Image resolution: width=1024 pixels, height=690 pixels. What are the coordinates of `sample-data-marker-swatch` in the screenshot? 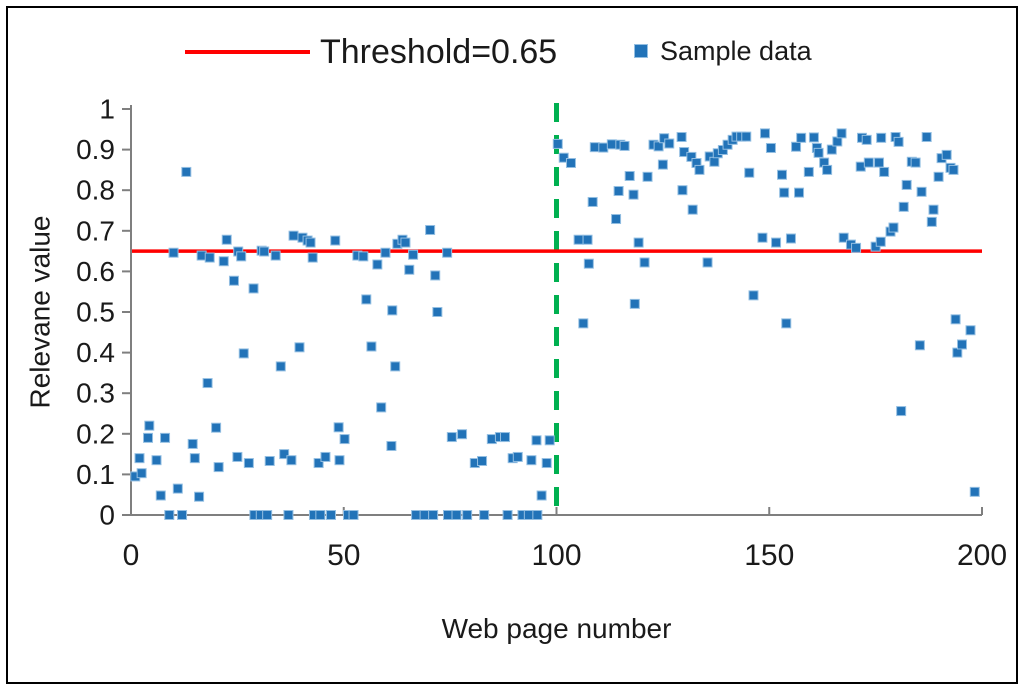 It's located at (641, 51).